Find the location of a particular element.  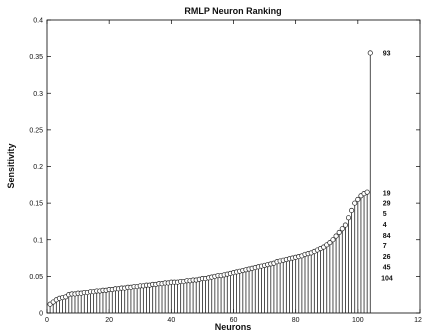

y-tick: 0.35 is located at coordinates (224, 57).